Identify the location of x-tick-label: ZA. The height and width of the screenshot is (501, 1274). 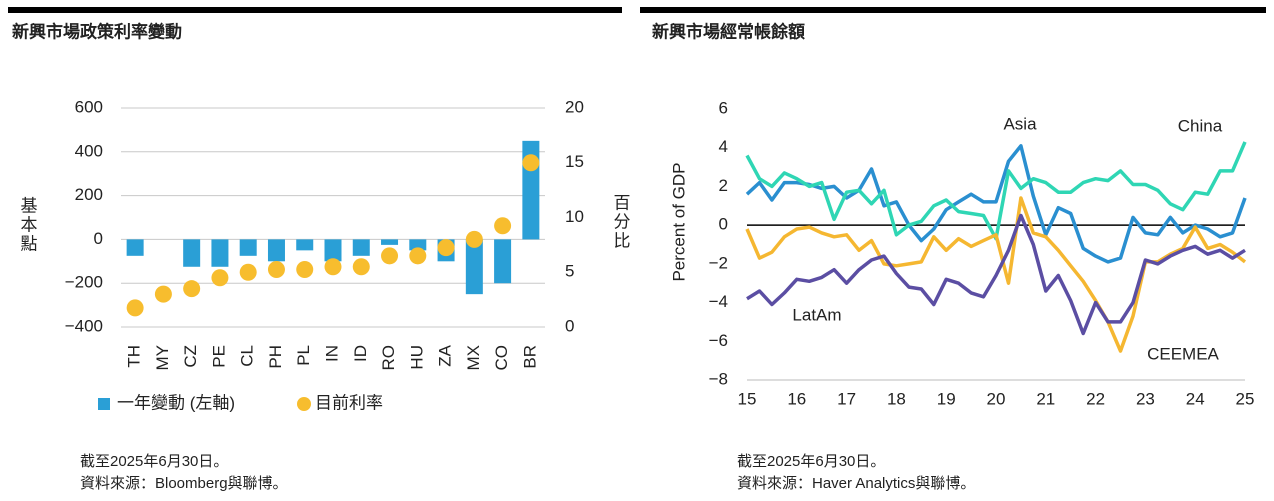
(445, 355).